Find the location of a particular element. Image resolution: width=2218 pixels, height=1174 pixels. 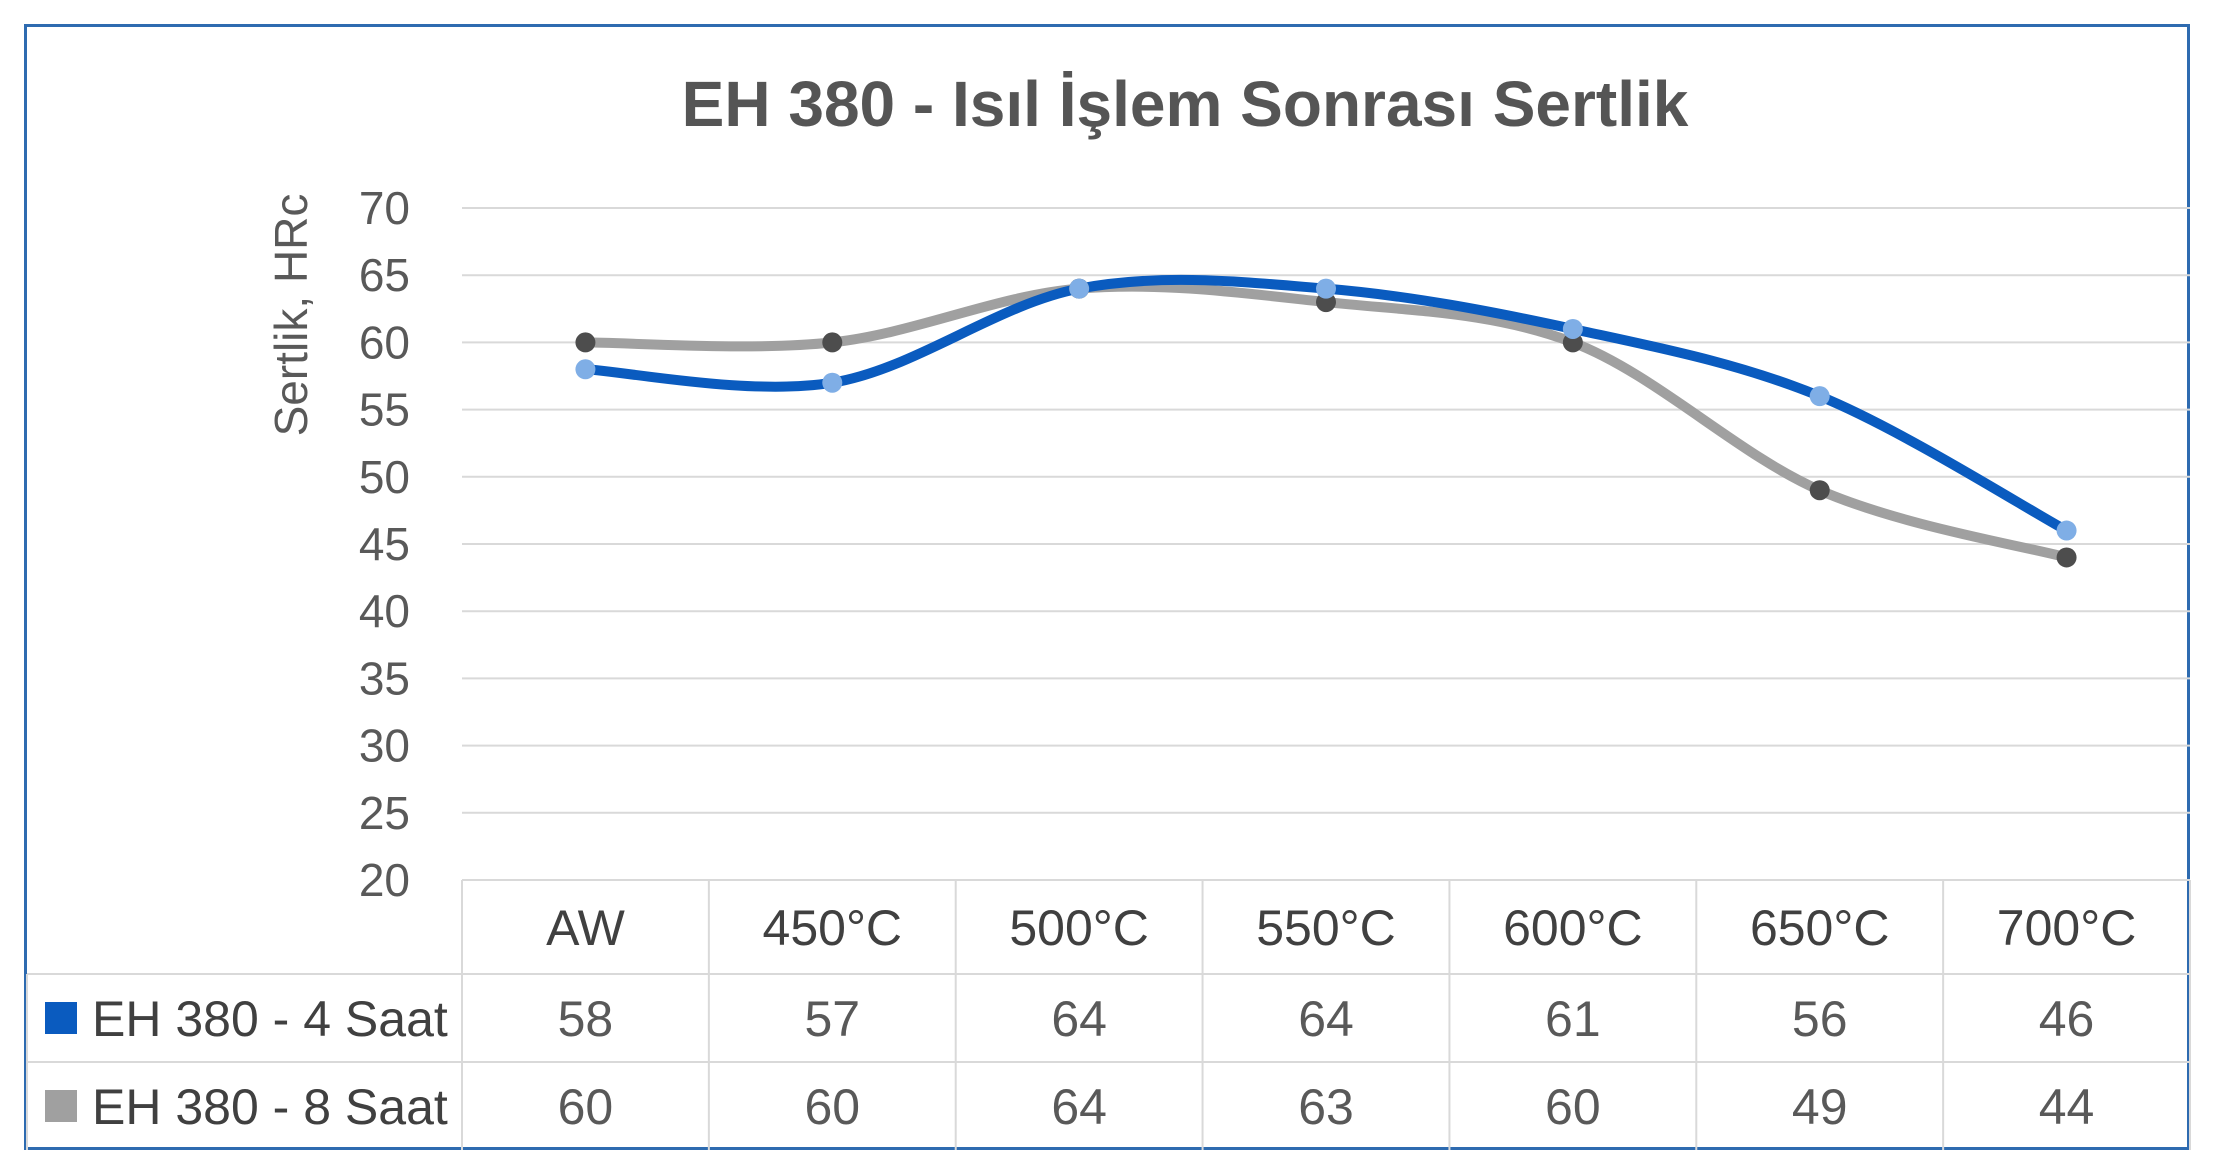

category-label: AW is located at coordinates (585, 928).